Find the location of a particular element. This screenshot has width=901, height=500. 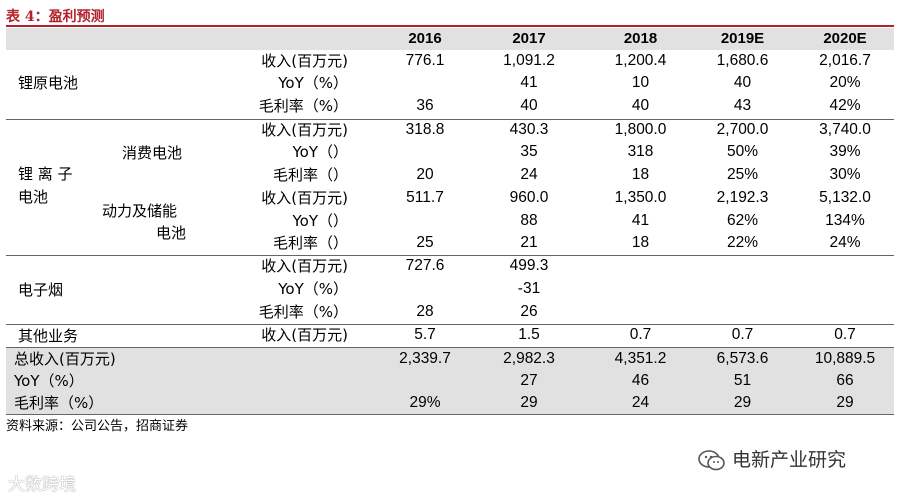

group-li-ion-line1: 锂 离 子 is located at coordinates (45, 174).